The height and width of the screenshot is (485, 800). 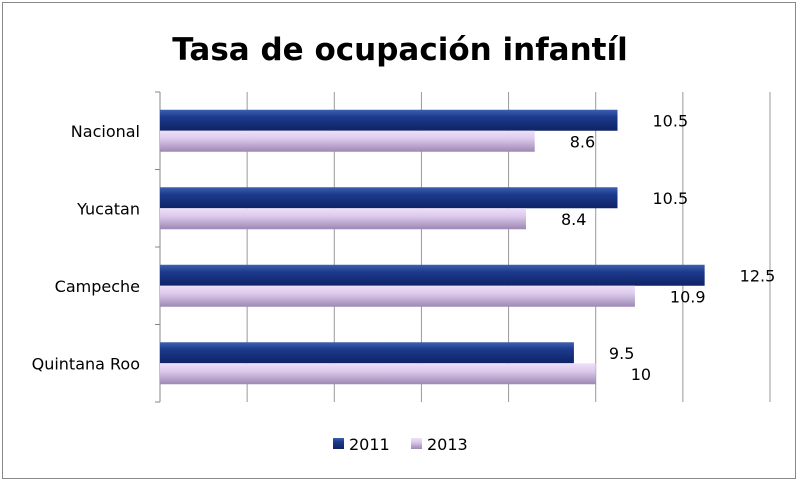 I want to click on category-label: Nacional, so click(x=105, y=131).